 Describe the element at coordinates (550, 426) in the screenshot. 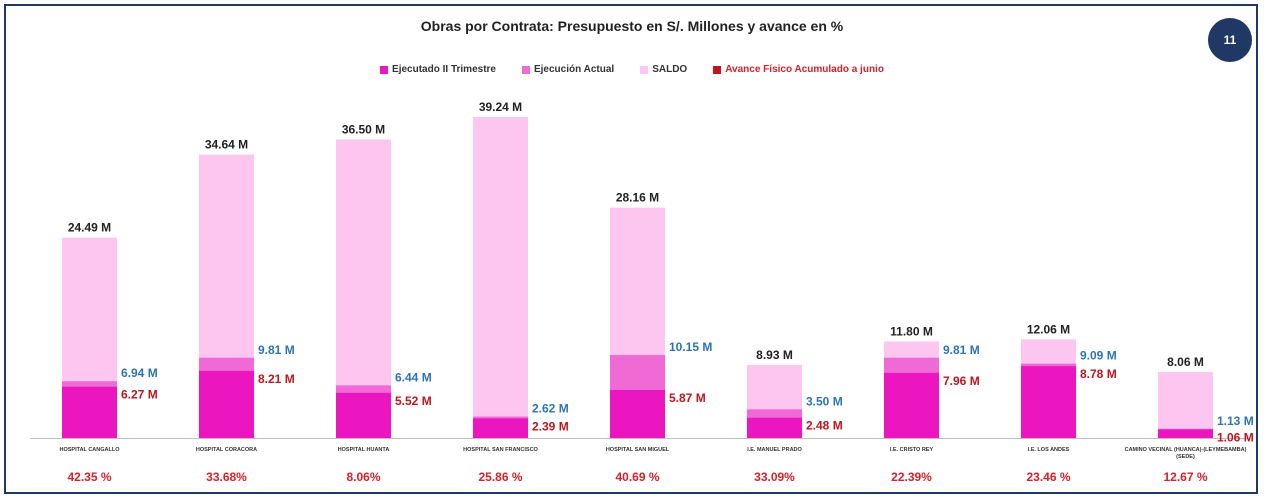

I see `executed-label: 2.39 M` at that location.